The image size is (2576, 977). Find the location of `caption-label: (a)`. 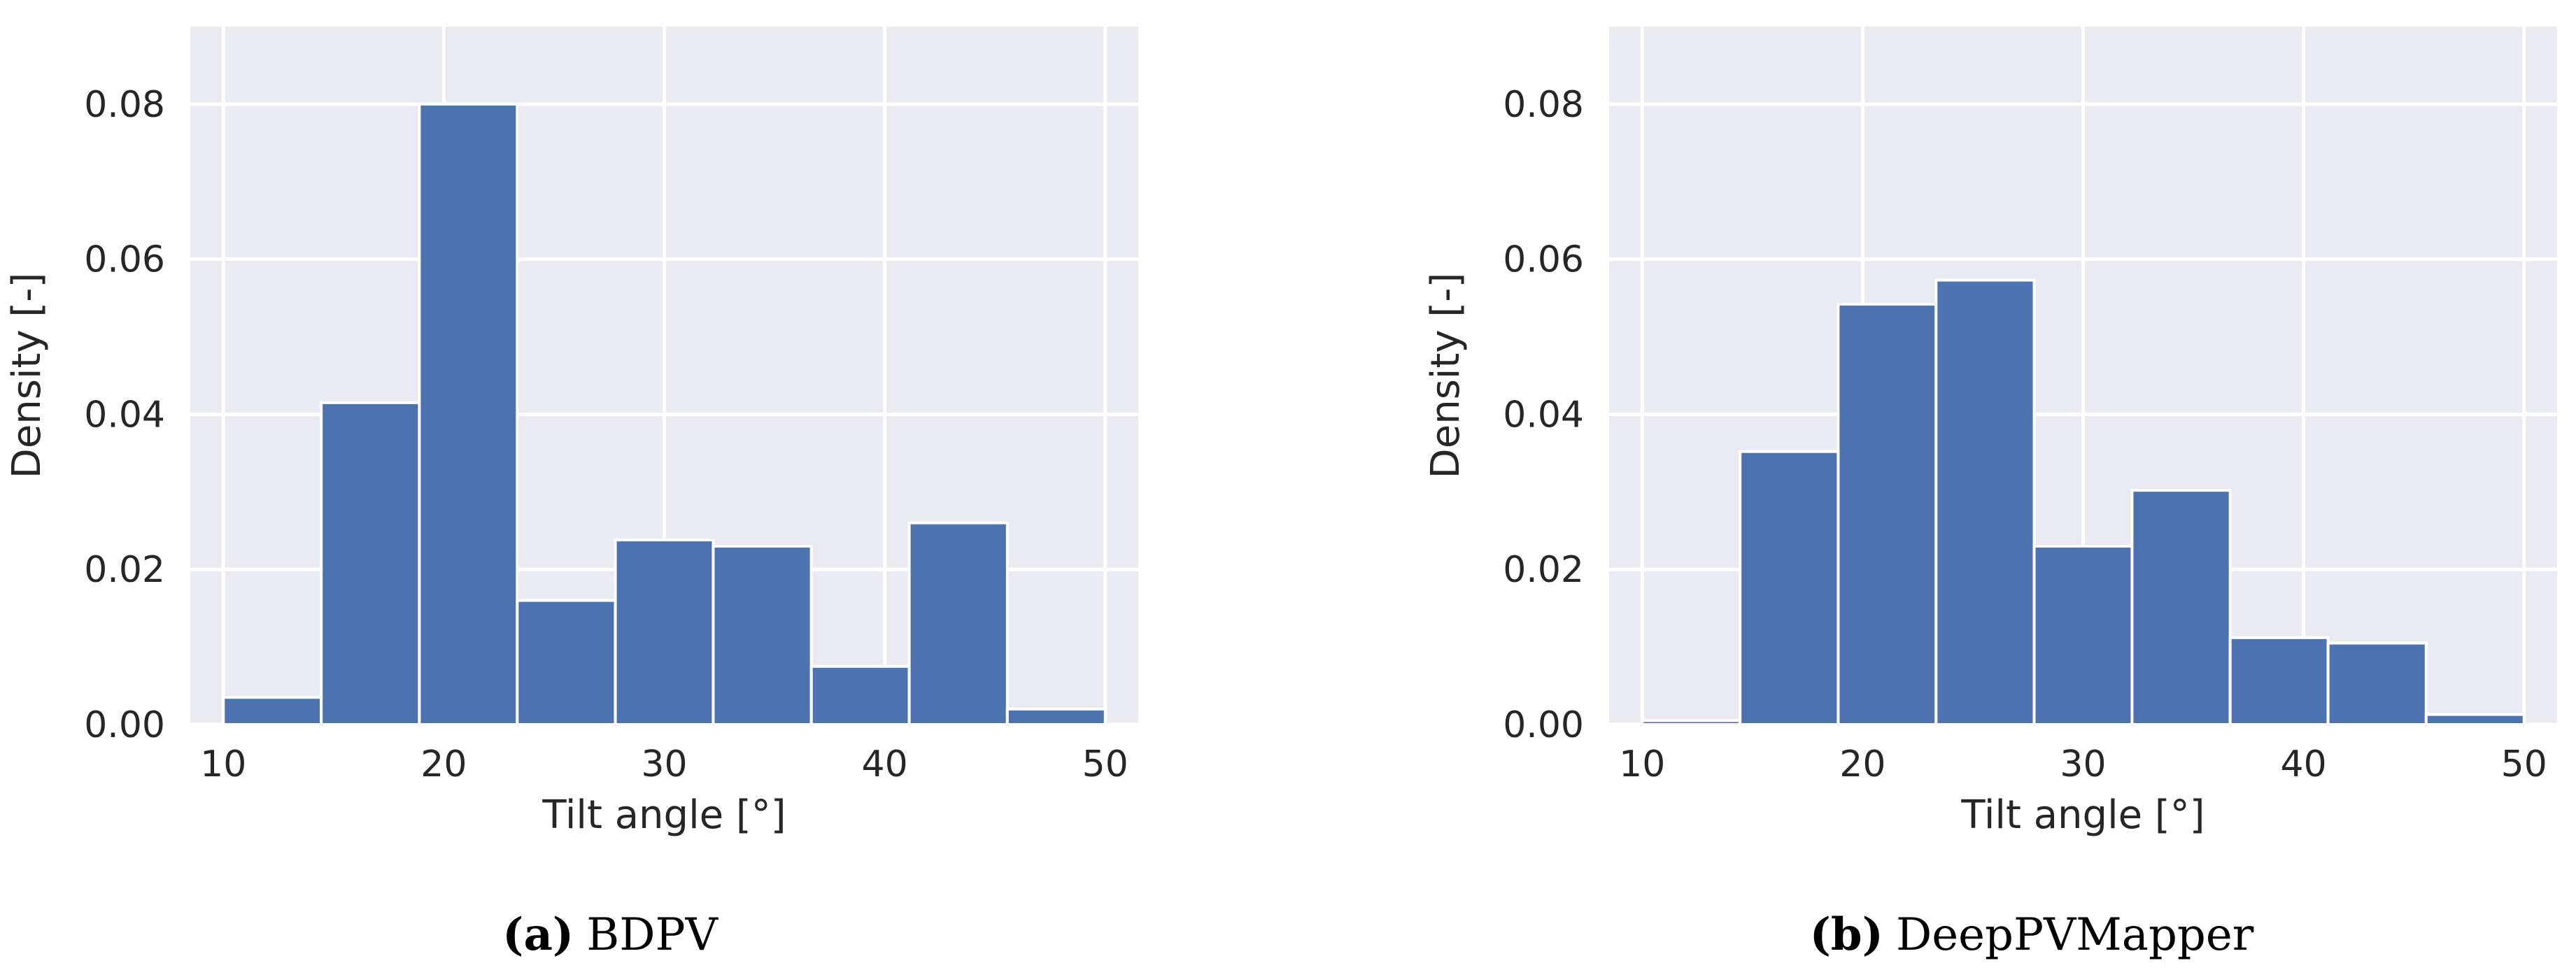

caption-label: (a) is located at coordinates (538, 934).